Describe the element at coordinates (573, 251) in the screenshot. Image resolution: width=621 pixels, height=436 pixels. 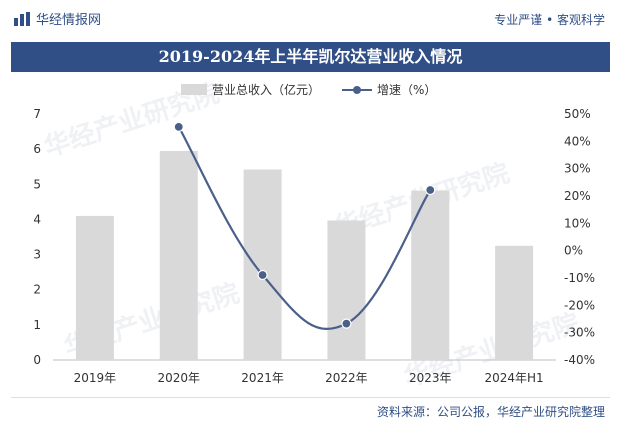
I see `y-right-tick-label: 0%` at that location.